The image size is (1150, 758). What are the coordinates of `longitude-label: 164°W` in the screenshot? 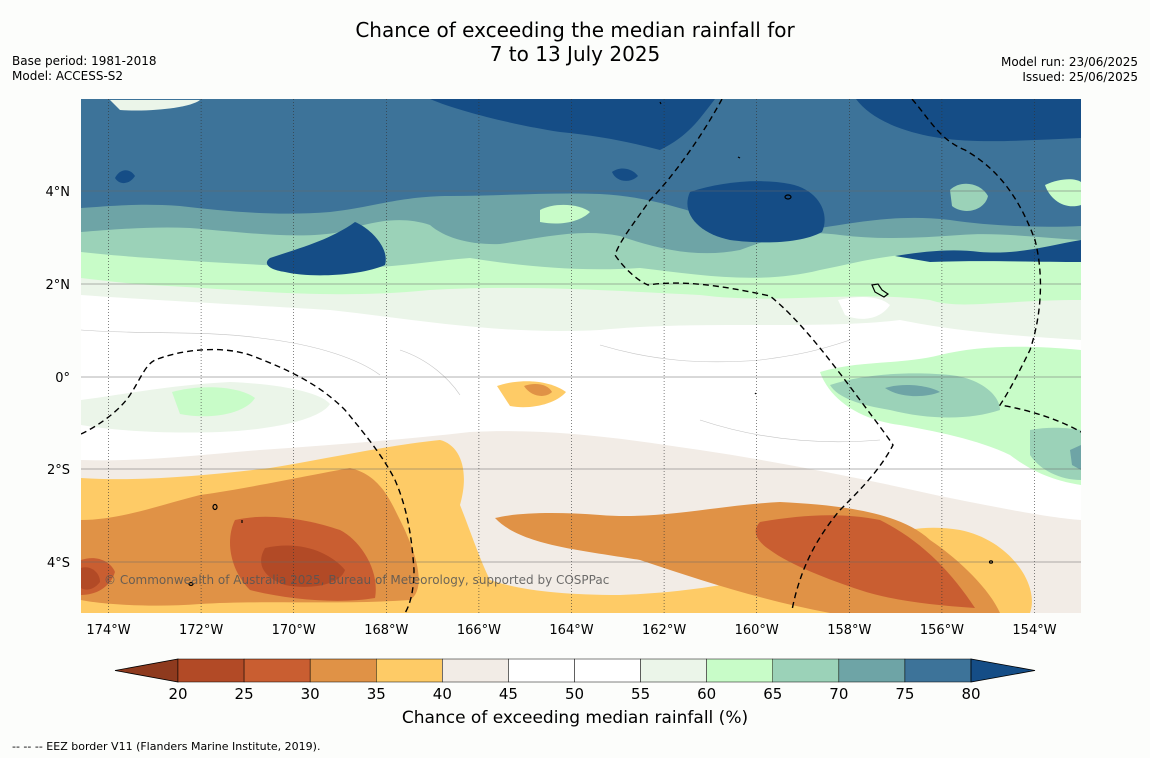 It's located at (571, 630).